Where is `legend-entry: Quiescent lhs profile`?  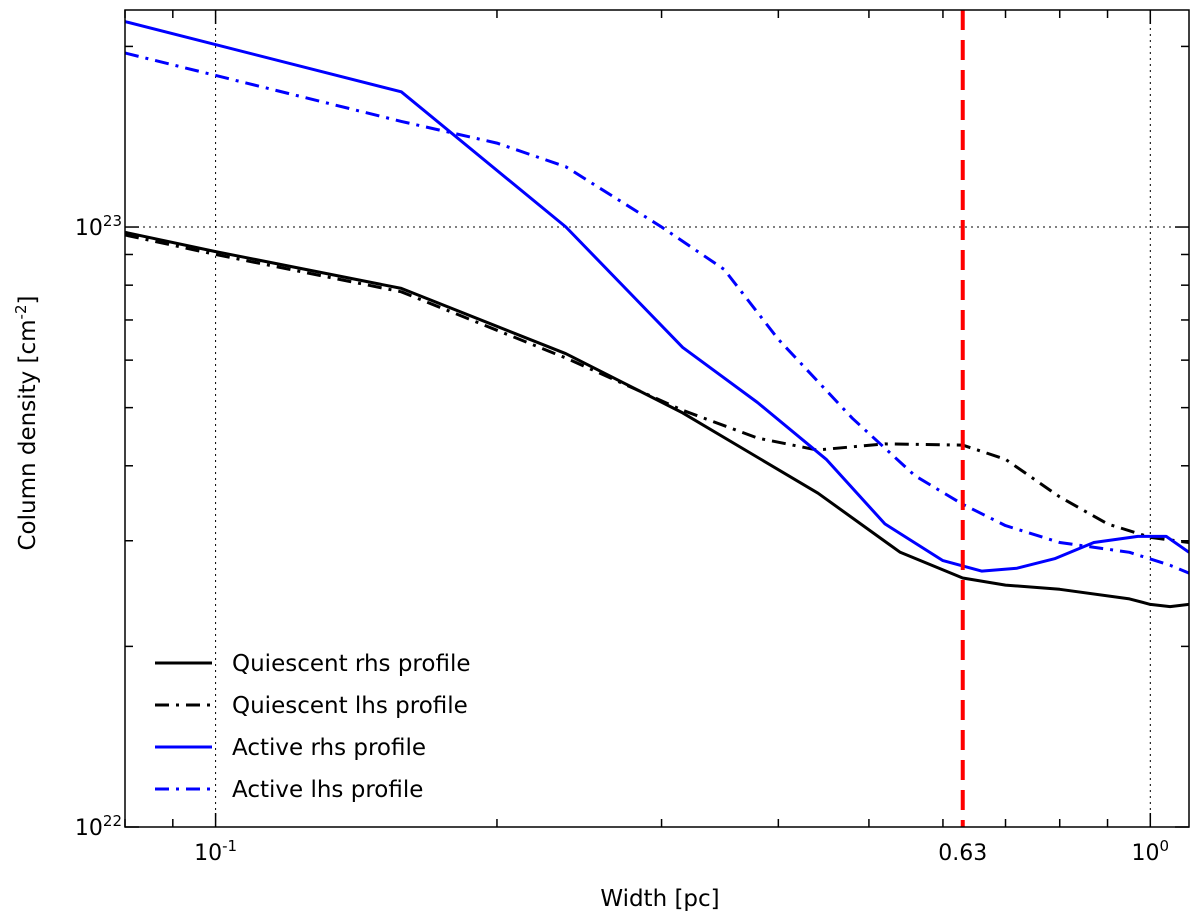 legend-entry: Quiescent lhs profile is located at coordinates (311, 706).